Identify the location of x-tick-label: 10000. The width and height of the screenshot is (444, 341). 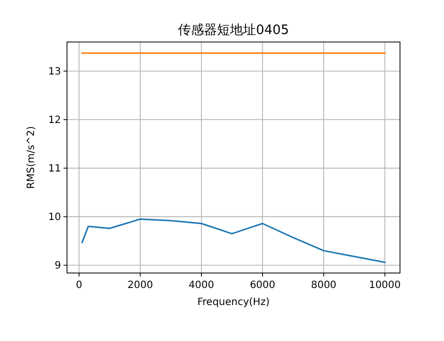
(384, 285).